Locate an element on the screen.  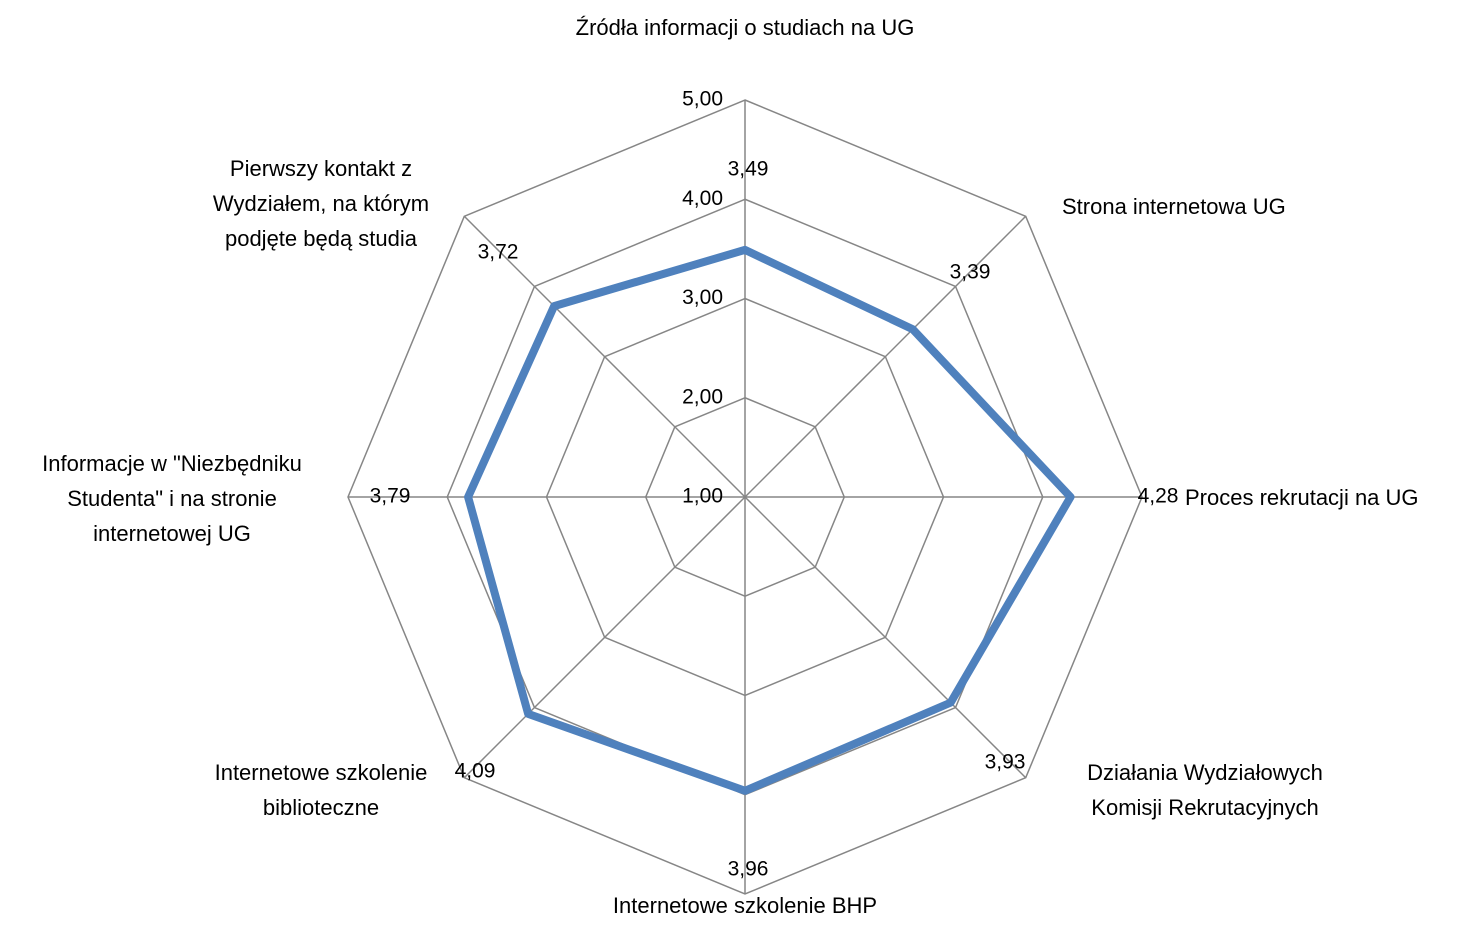
r-tick-label: 4,00 is located at coordinates (702, 198).